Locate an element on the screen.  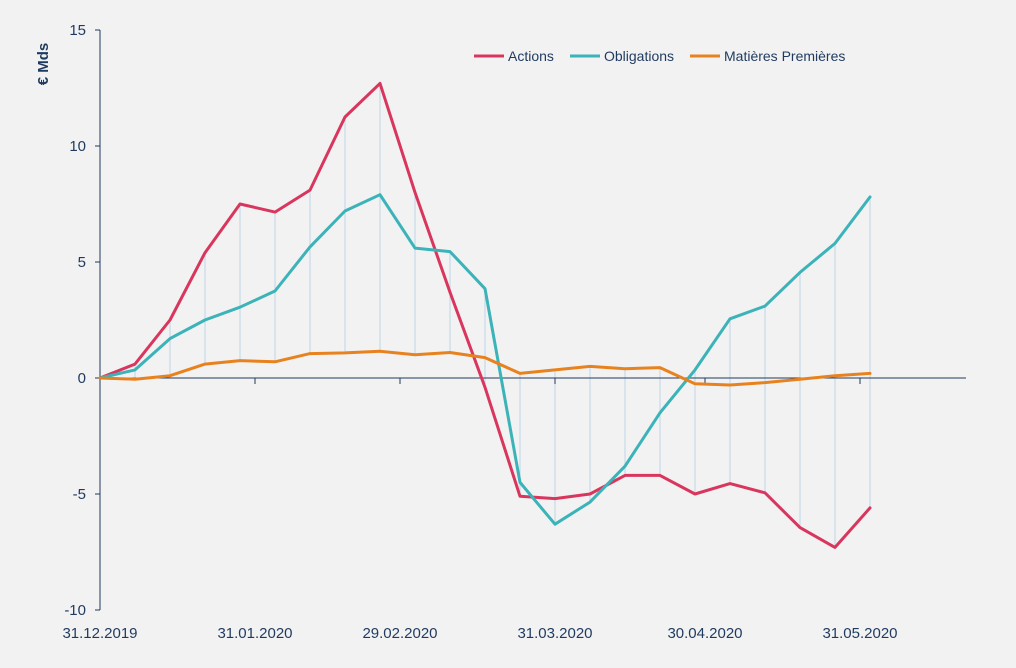
legend: Actions Obligations Matières Premières is located at coordinates (659, 56).